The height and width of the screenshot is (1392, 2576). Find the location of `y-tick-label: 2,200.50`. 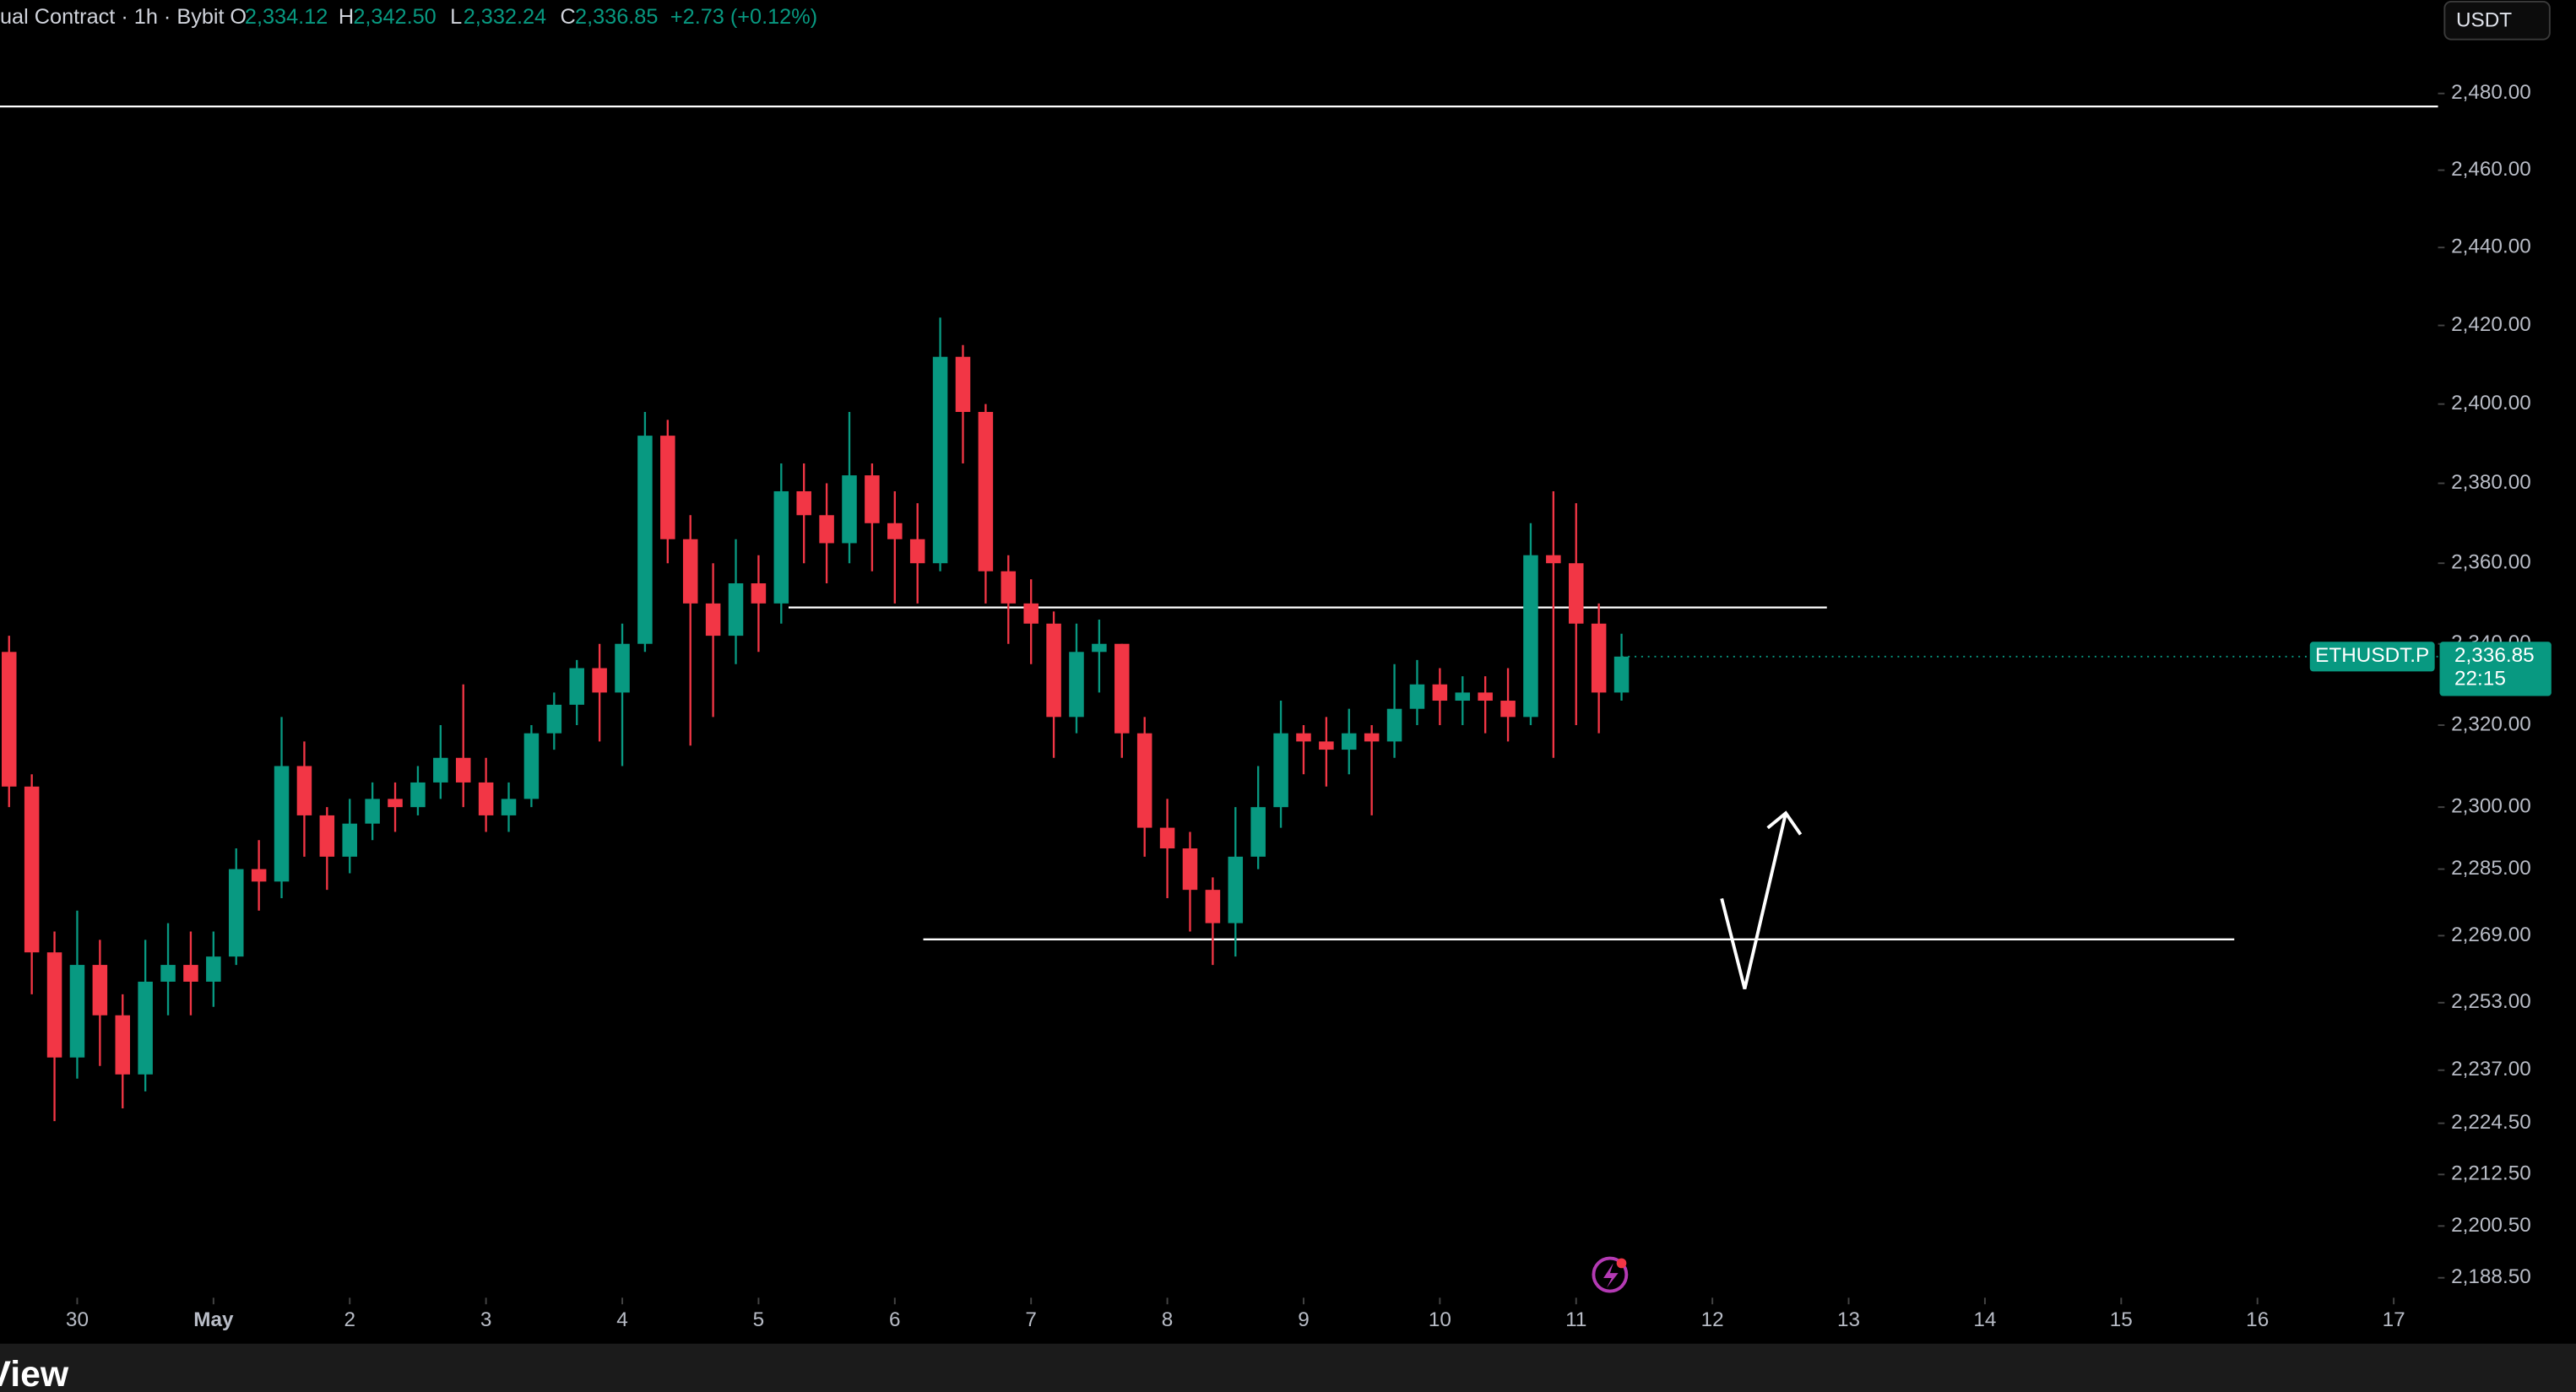

y-tick-label: 2,200.50 is located at coordinates (2491, 1225).